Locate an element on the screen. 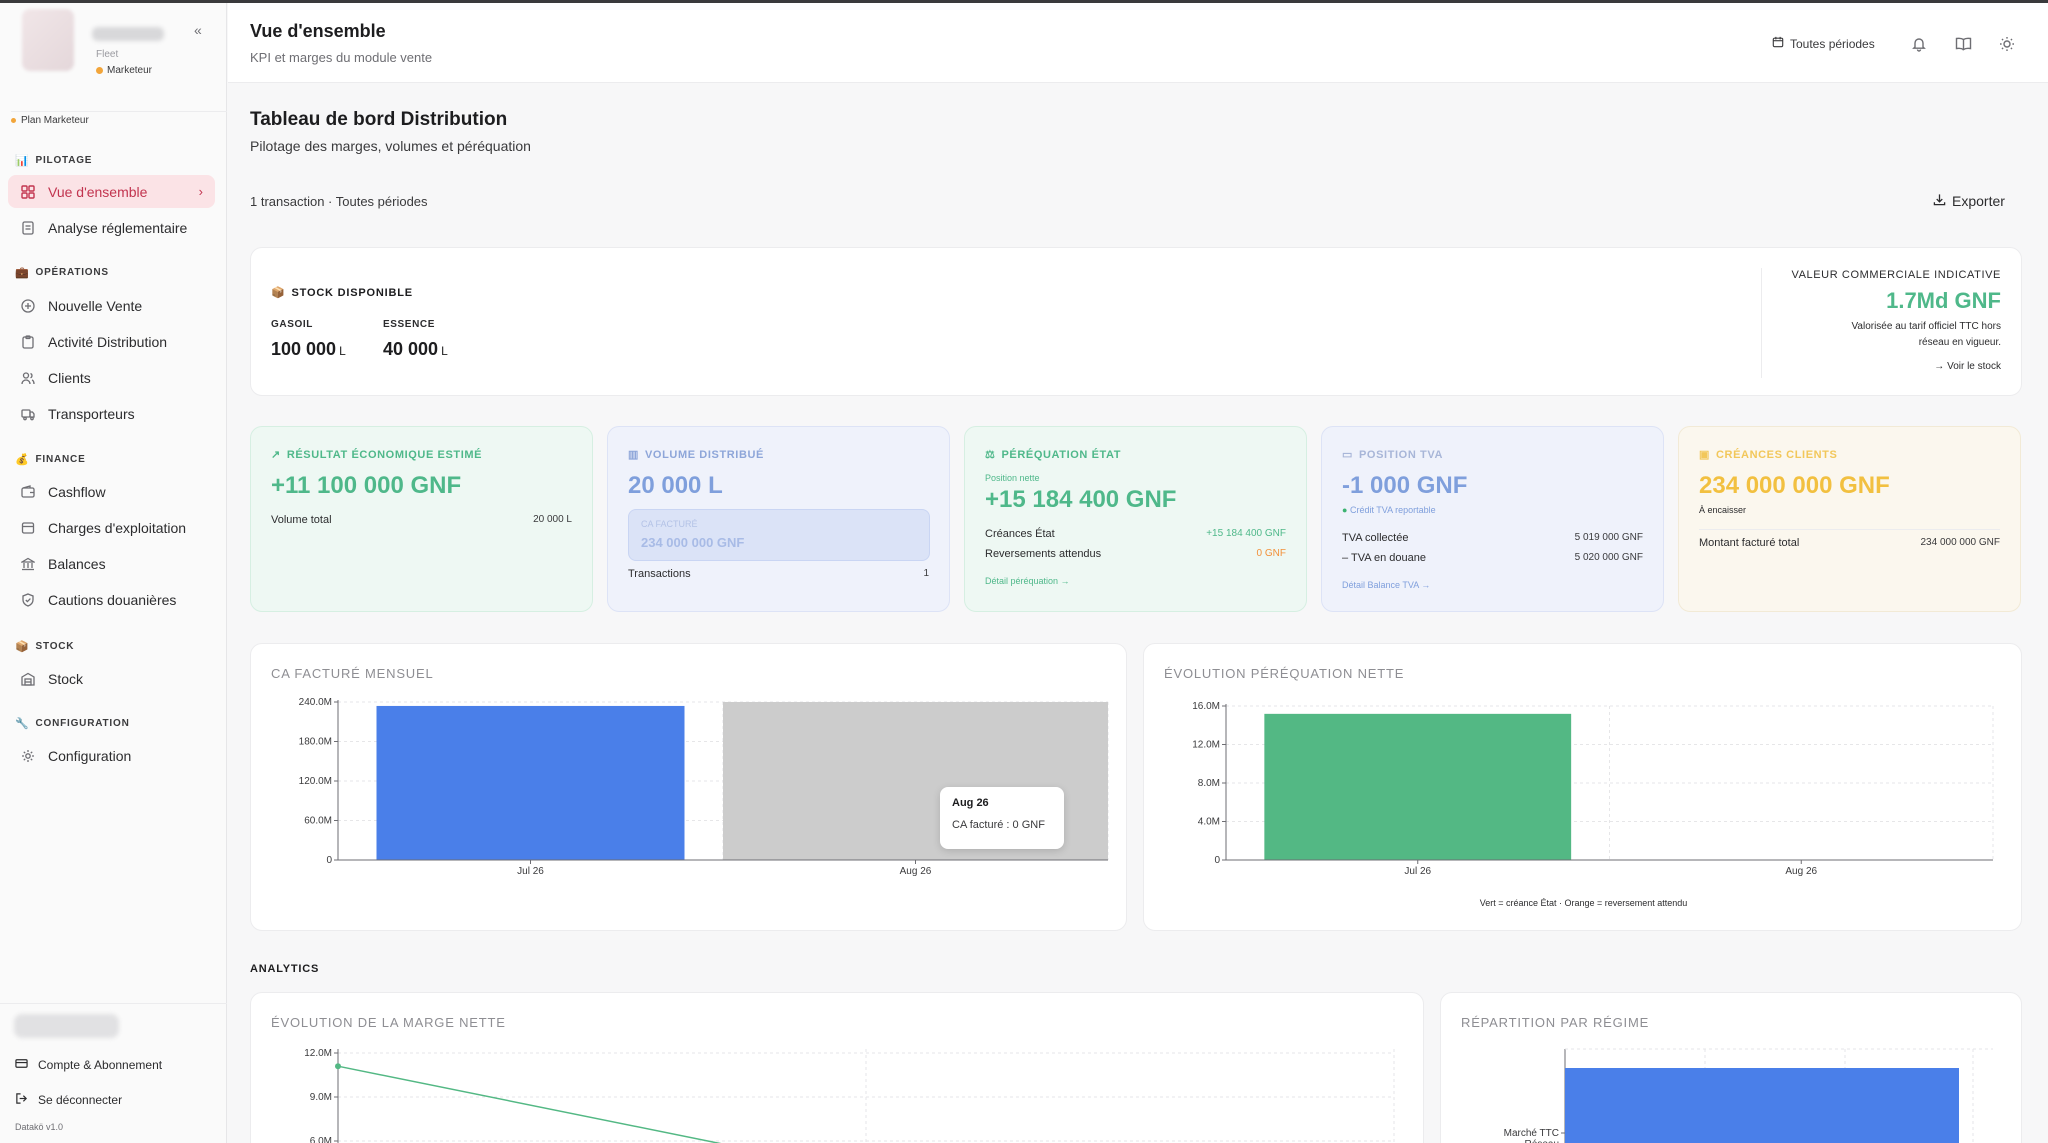 The width and height of the screenshot is (2048, 1143). sidebar-item-label: Cashflow is located at coordinates (77, 491).